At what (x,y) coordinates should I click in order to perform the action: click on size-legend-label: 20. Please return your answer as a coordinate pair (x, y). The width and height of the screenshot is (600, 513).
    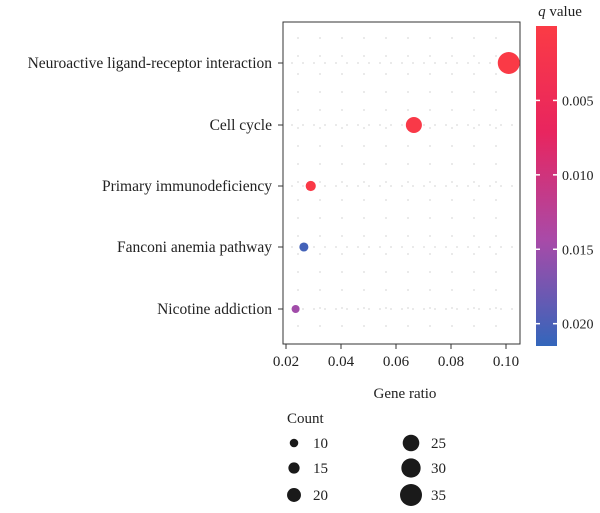
    Looking at the image, I should click on (320, 496).